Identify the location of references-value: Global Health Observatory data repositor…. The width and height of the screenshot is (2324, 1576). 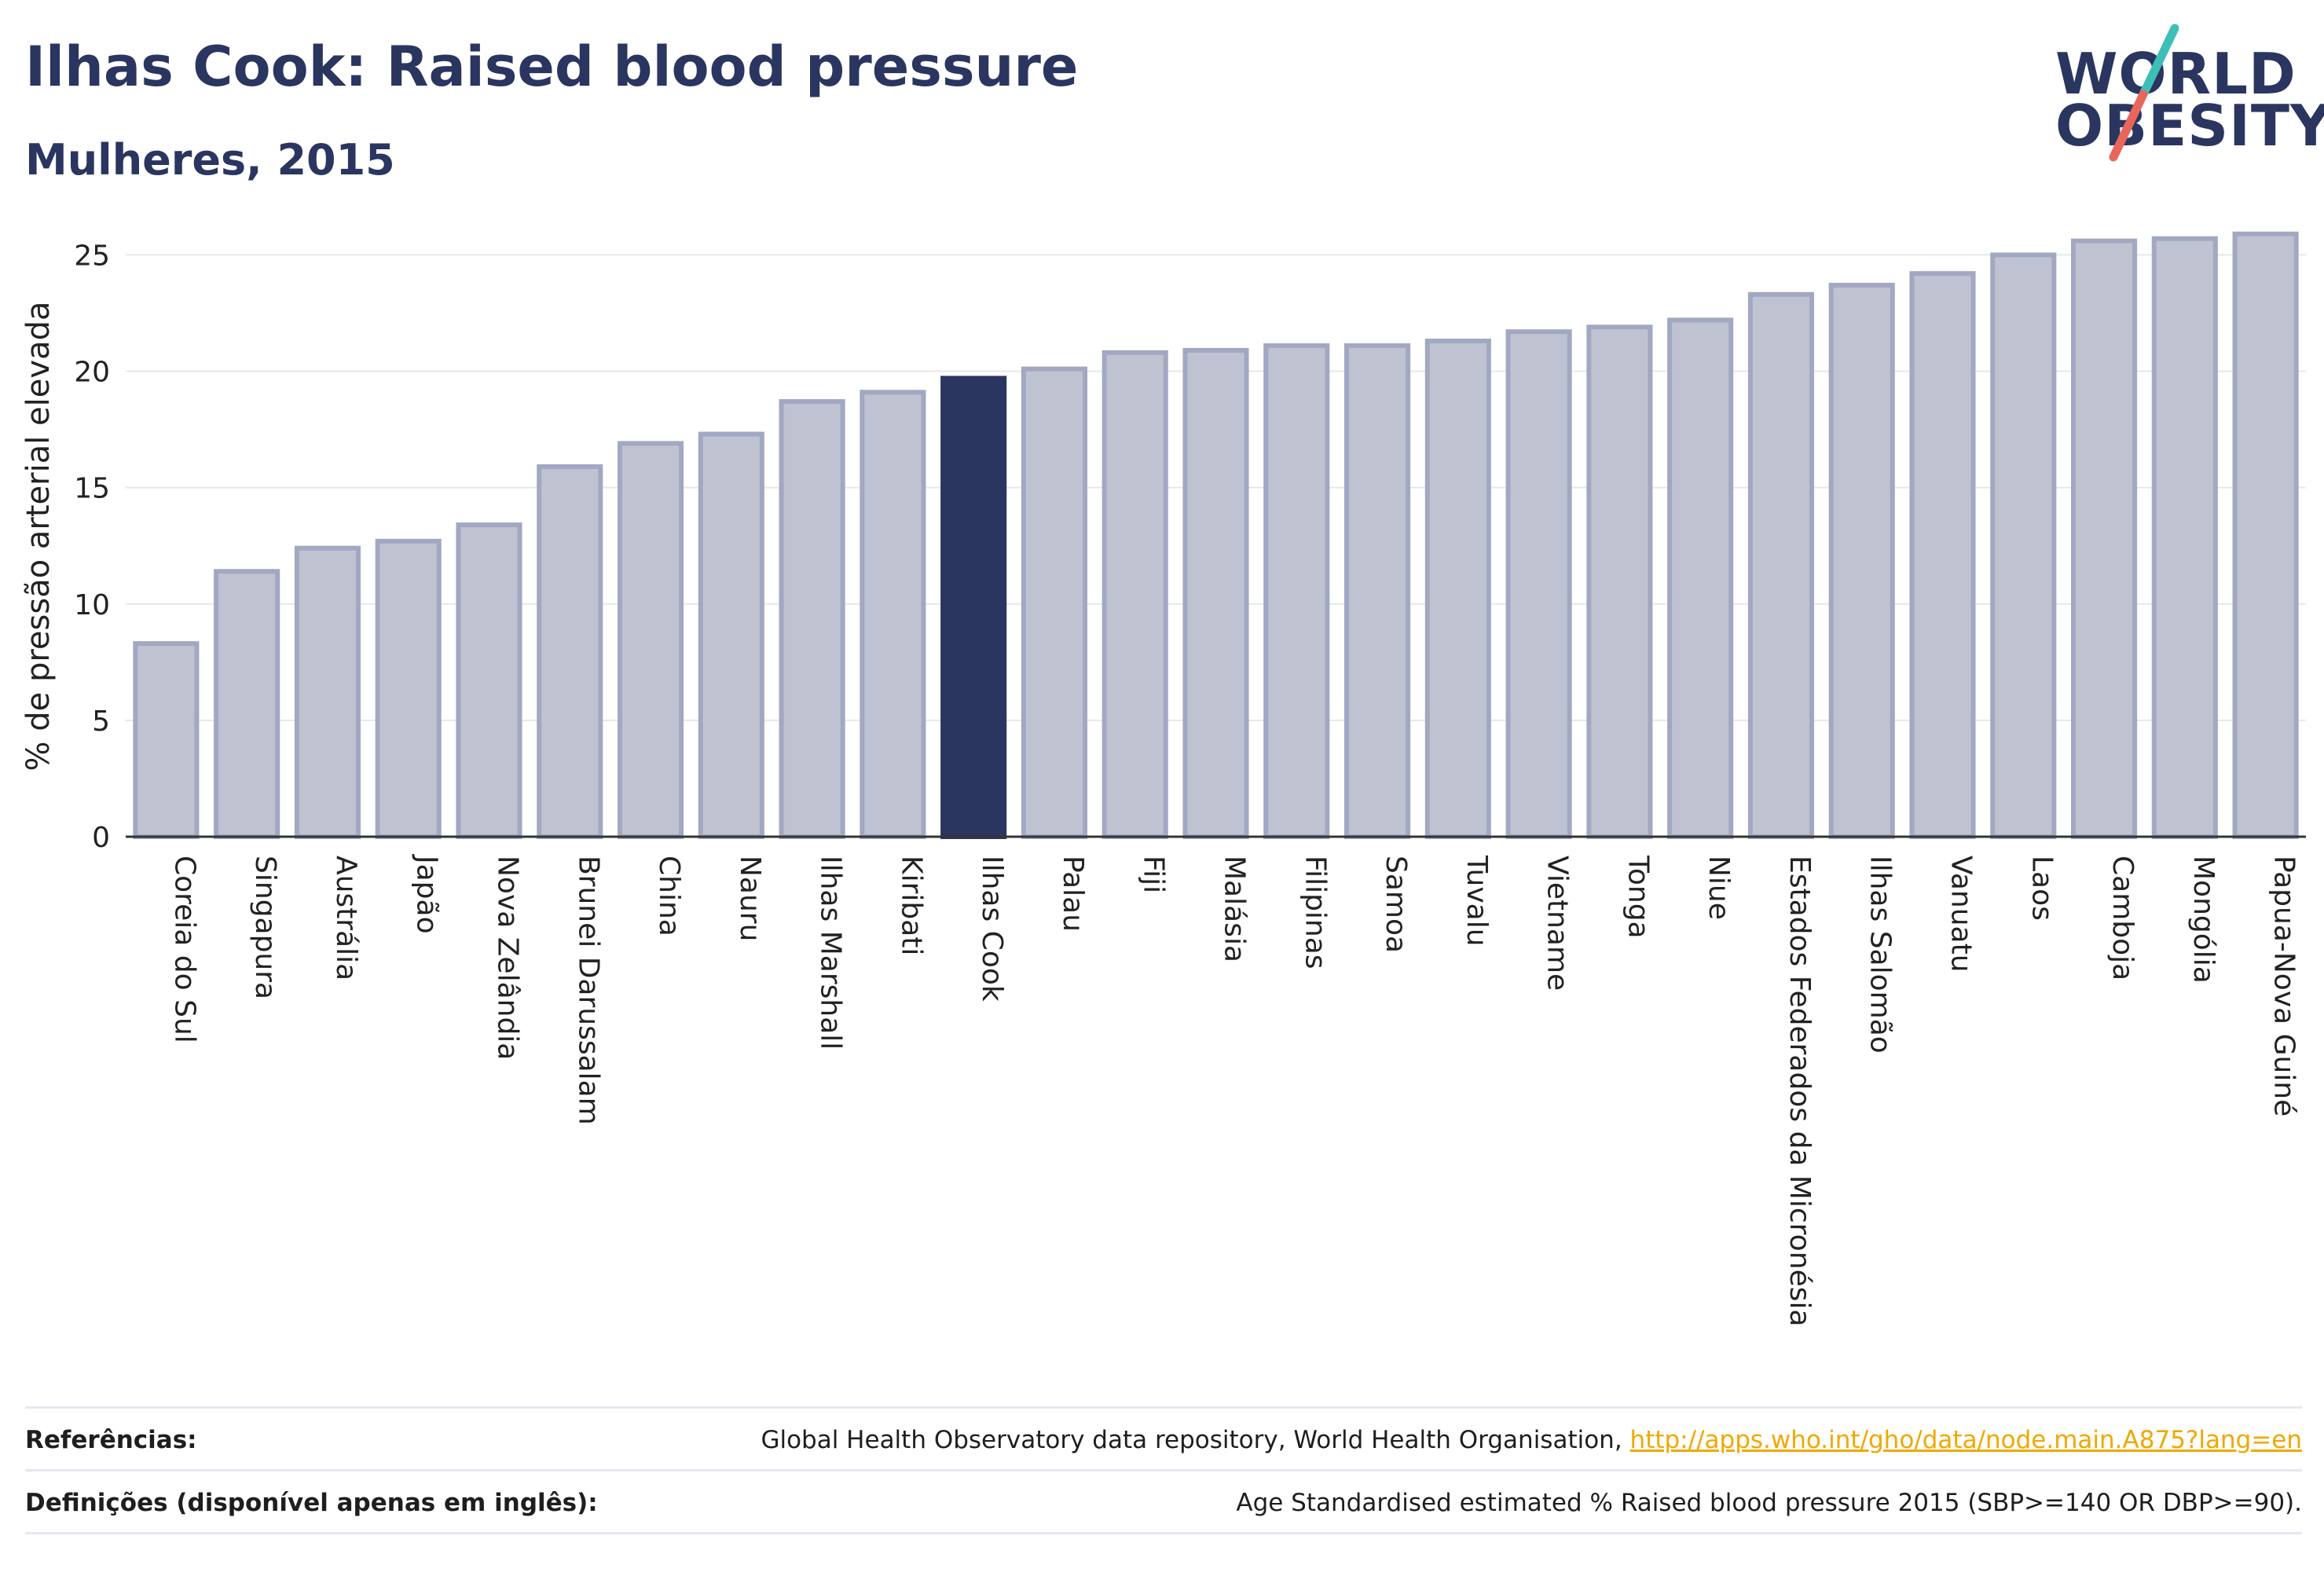
(1531, 1440).